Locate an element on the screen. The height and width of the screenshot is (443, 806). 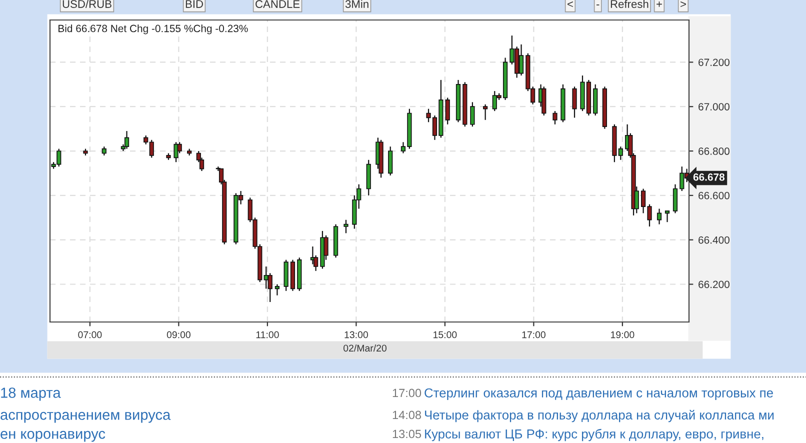
x-tick-label: 11:00 is located at coordinates (267, 334).